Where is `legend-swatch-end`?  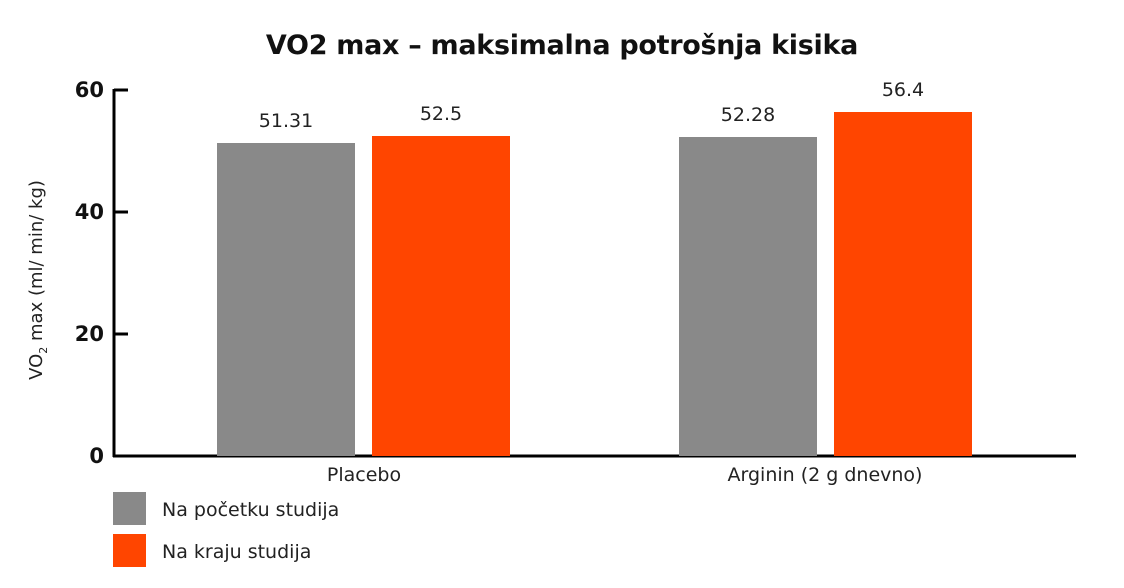 legend-swatch-end is located at coordinates (129, 550).